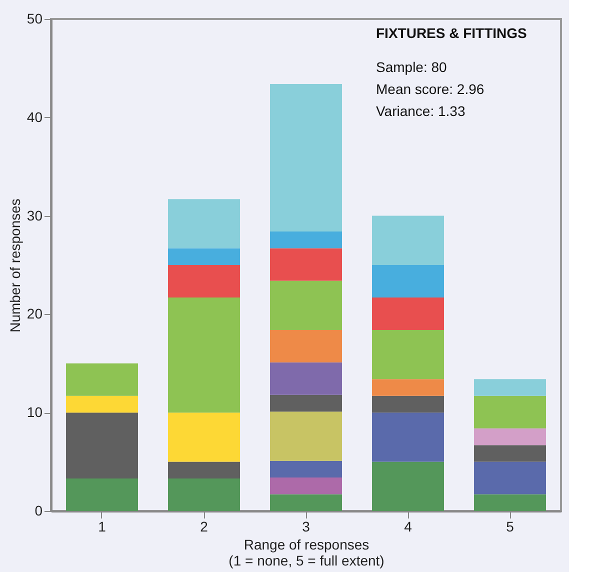 This screenshot has width=589, height=572. I want to click on annotation: FIXTURES & FITTINGS, so click(451, 33).